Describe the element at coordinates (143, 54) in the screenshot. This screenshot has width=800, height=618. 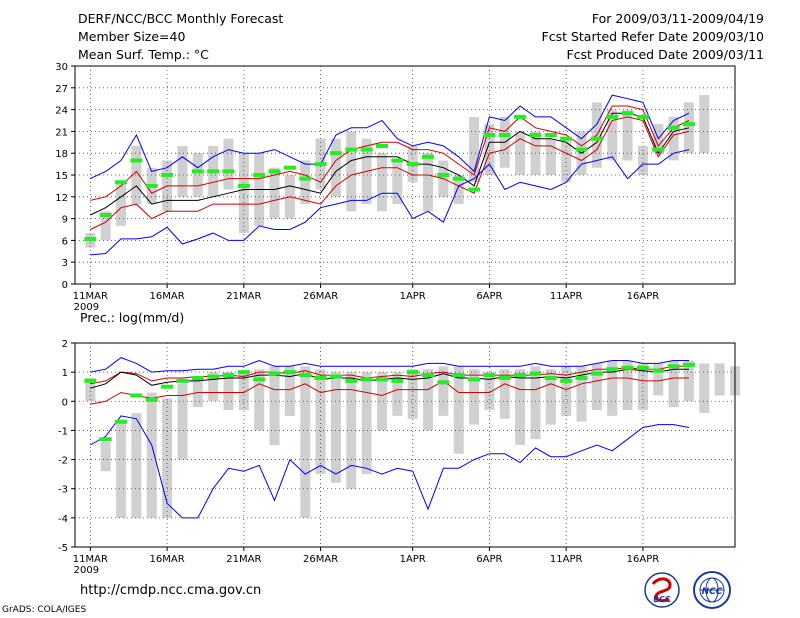
I see `temperature-variable-label: Mean Surf. Temp.: °C` at that location.